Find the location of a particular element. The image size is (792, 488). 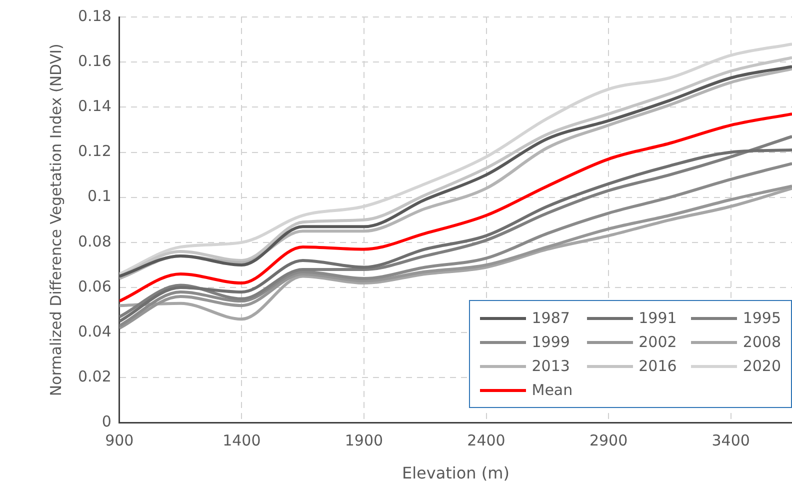

x-tick-label: 1900 is located at coordinates (364, 441).